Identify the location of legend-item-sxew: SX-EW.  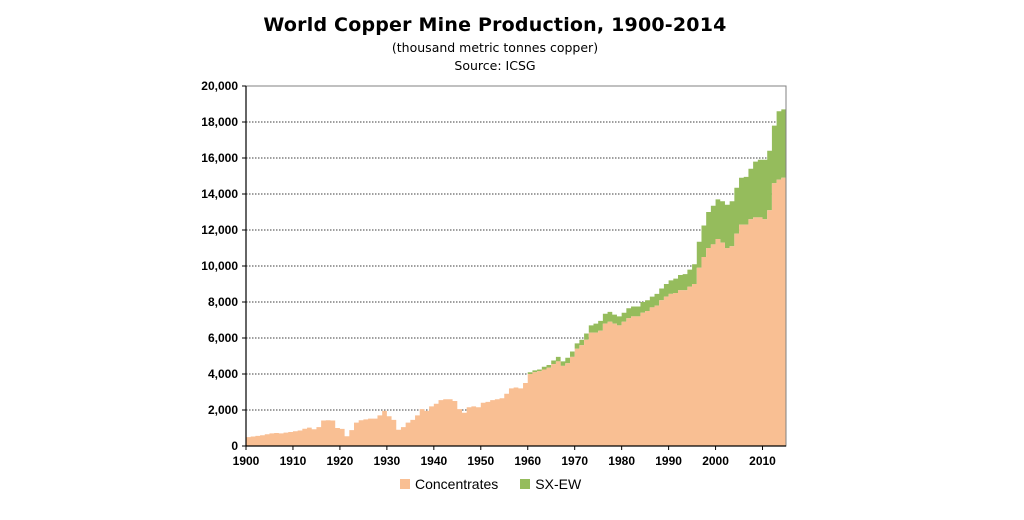
(550, 484).